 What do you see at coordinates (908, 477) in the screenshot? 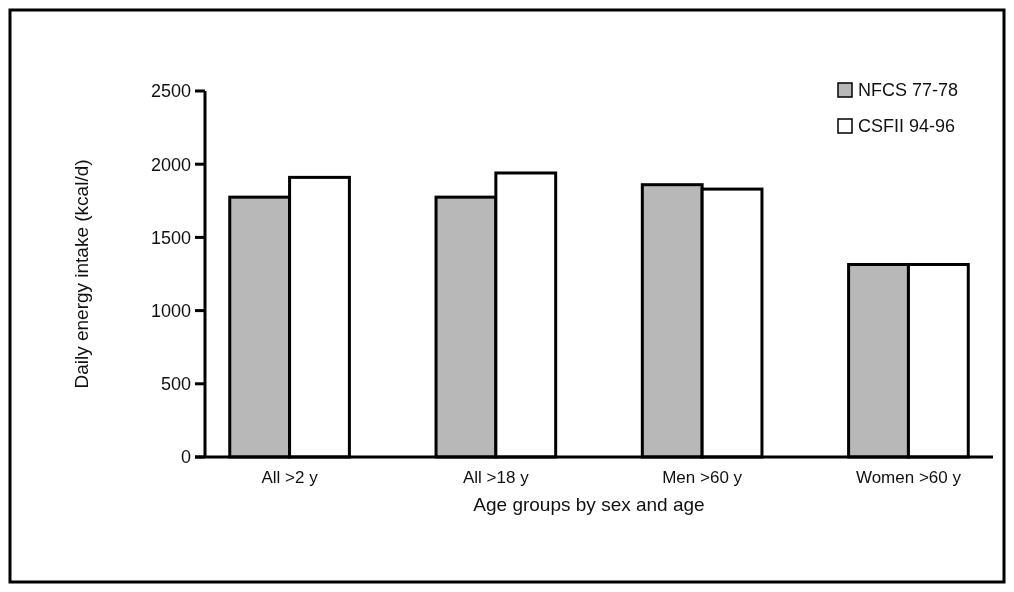
I see `x-tick-label: Women >60 y` at bounding box center [908, 477].